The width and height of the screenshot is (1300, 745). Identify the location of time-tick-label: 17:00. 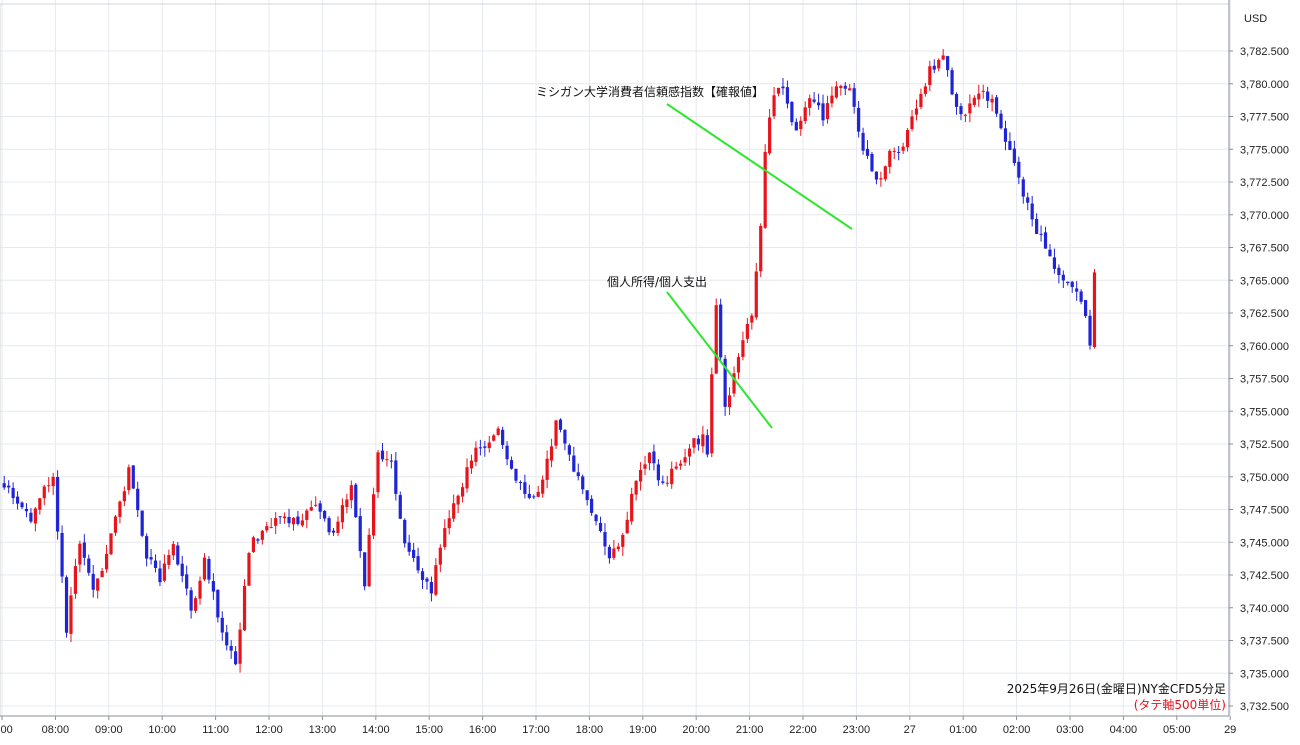
(536, 730).